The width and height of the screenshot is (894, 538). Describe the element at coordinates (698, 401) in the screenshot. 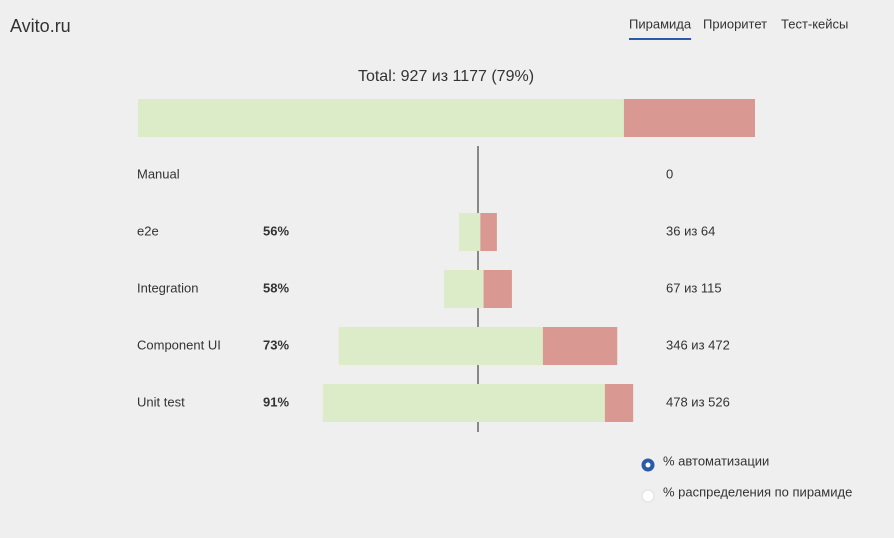

I see `row-count: 478 из 526` at that location.